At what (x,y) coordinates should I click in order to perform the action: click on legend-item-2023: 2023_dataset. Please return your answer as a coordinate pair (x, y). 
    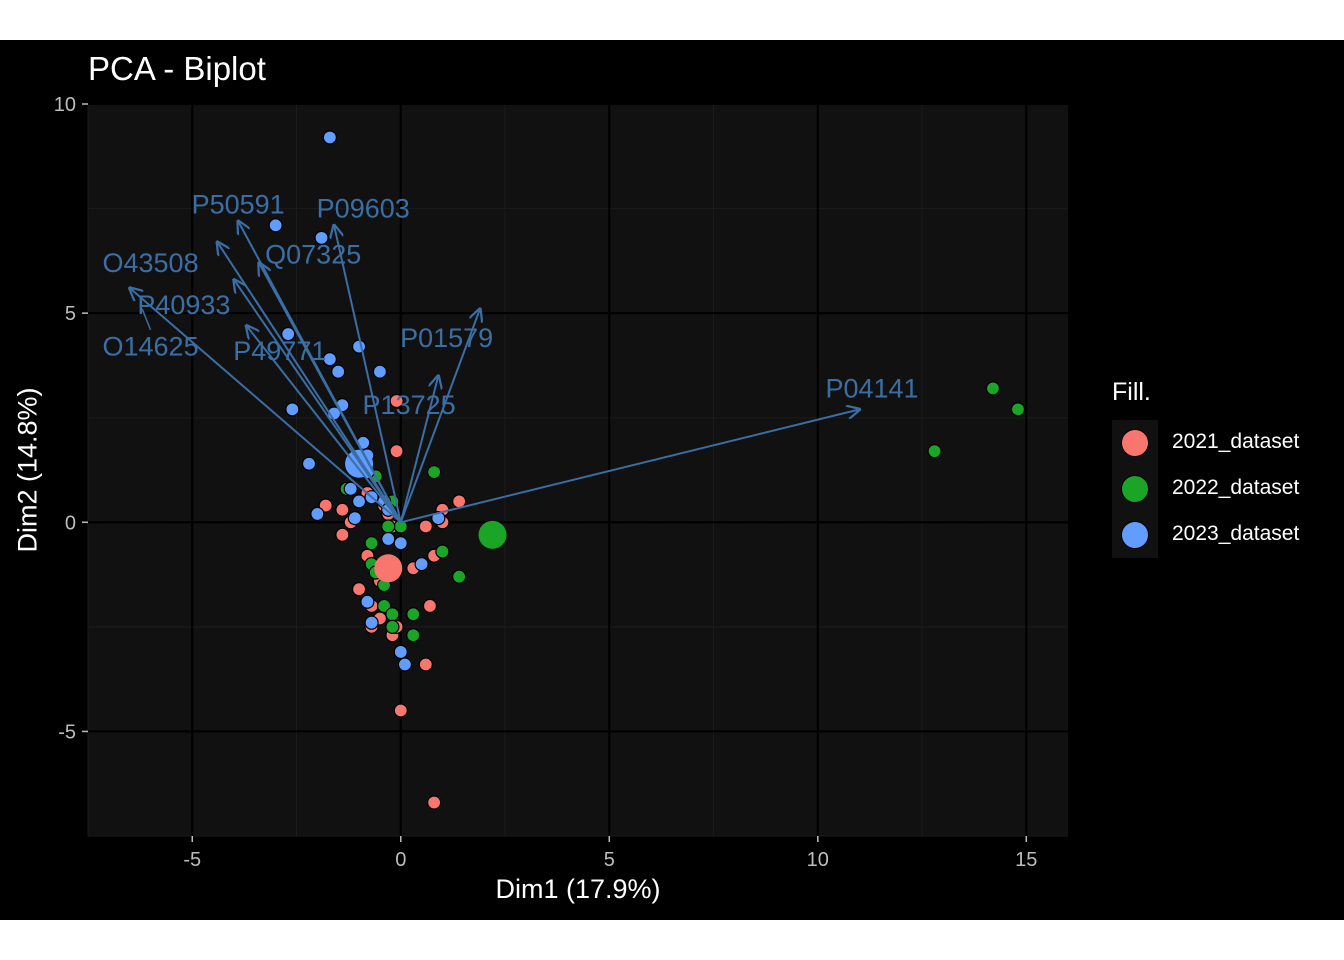
    Looking at the image, I should click on (1227, 535).